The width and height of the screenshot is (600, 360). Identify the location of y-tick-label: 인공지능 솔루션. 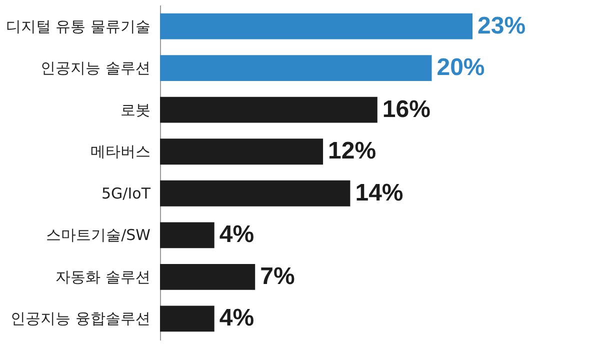
(95, 68).